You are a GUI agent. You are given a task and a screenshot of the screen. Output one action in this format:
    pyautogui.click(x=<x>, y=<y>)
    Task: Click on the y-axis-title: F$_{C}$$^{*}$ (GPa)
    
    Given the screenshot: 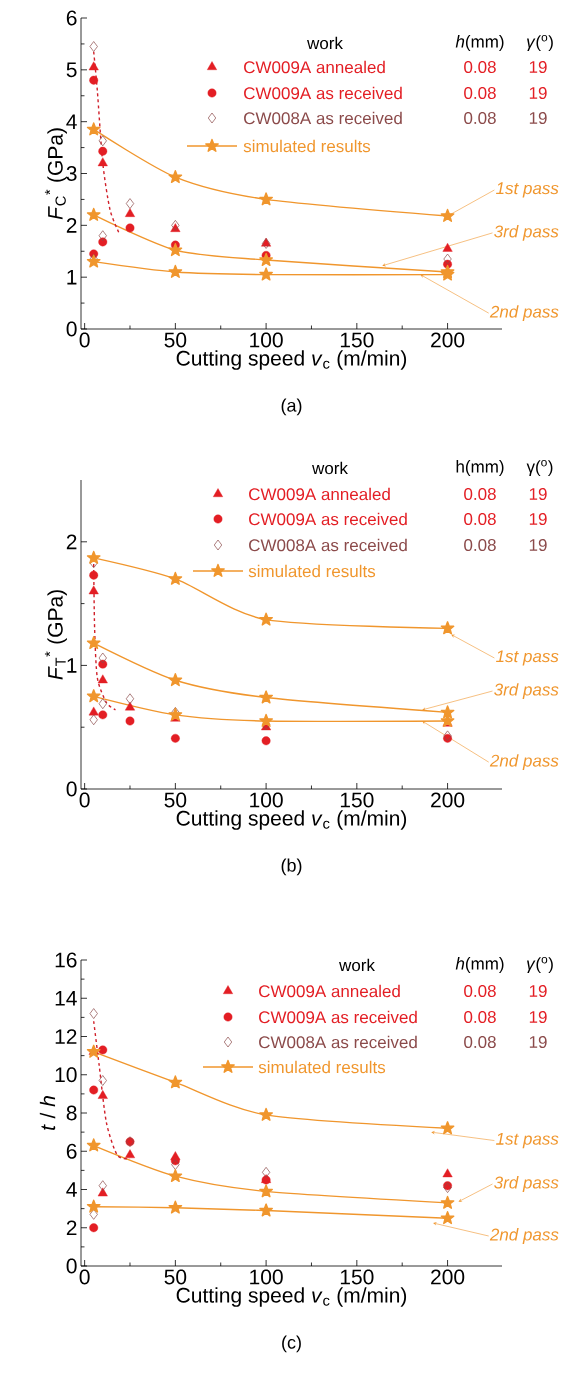 What is the action you would take?
    pyautogui.click(x=55, y=174)
    